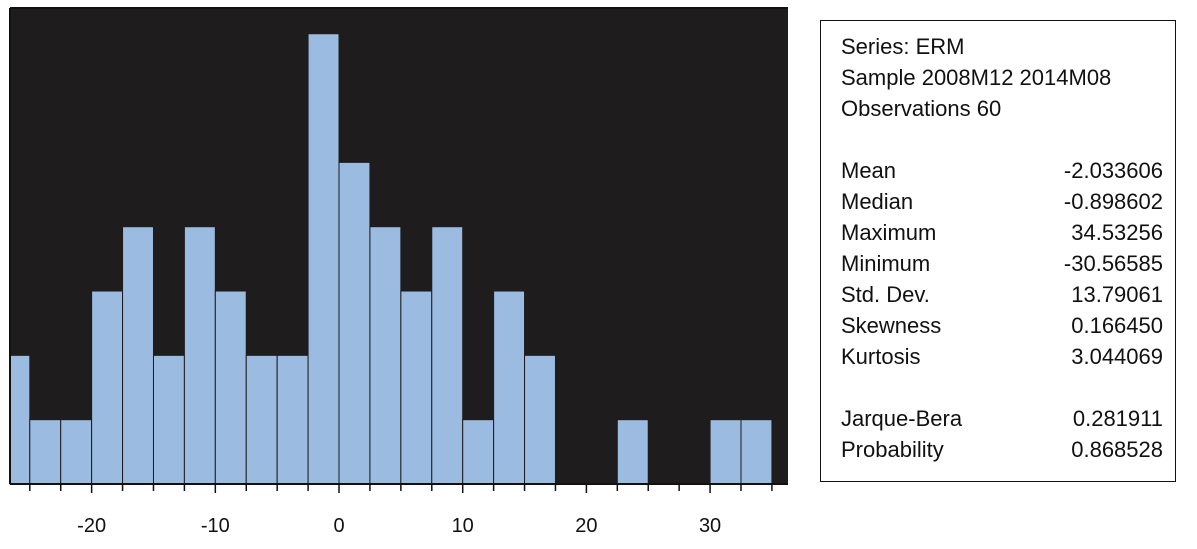 Image resolution: width=1197 pixels, height=549 pixels. What do you see at coordinates (903, 46) in the screenshot?
I see `series-name: Series: ERM` at bounding box center [903, 46].